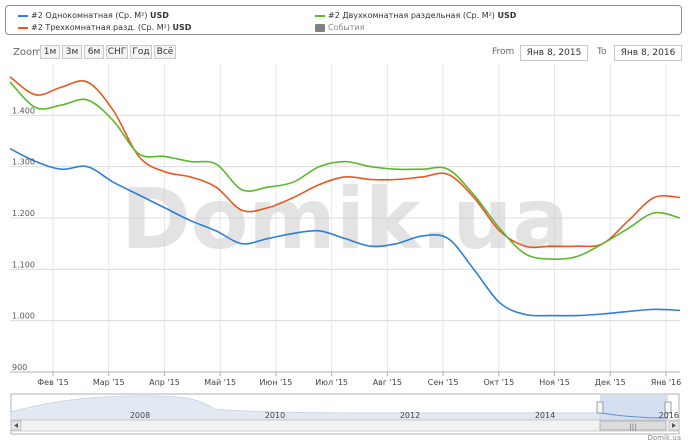 Image resolution: width=690 pixels, height=444 pixels. I want to click on navigator-area, so click(305, 408).